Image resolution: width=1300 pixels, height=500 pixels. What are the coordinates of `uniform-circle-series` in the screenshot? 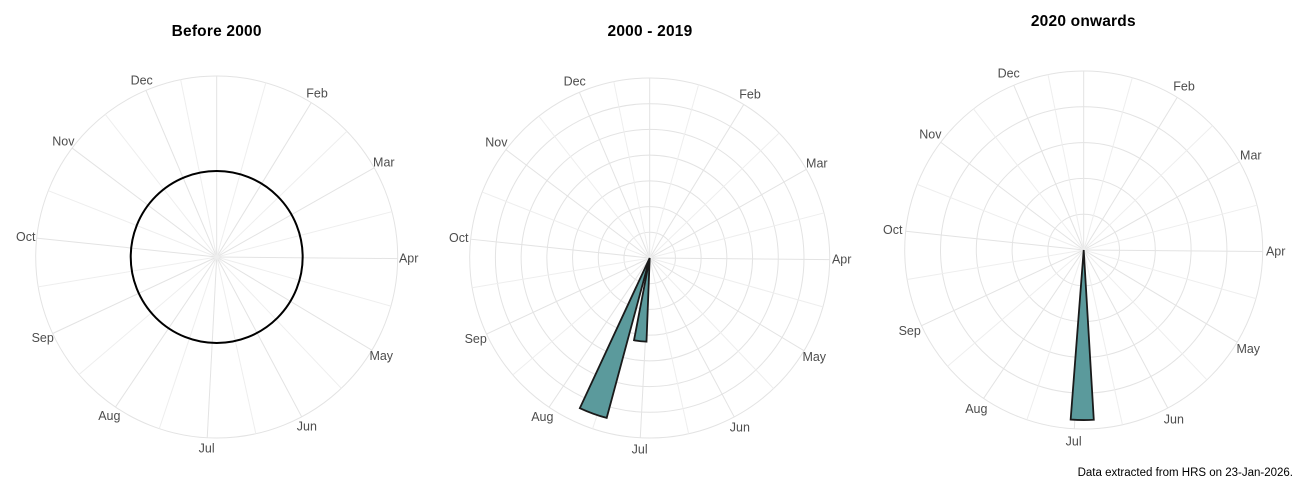 It's located at (216, 257).